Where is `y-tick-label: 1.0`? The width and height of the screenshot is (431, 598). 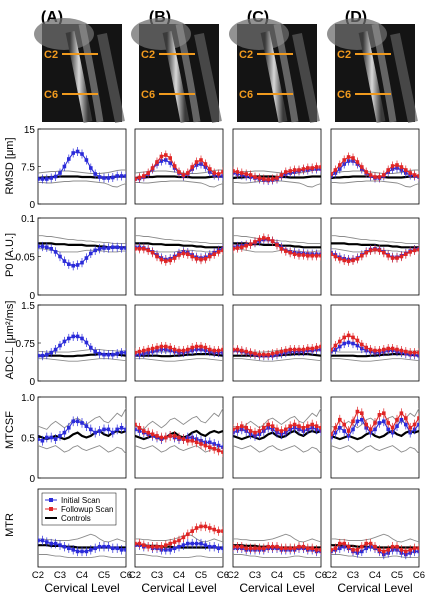
y-tick-label: 1.0 is located at coordinates (28, 398).